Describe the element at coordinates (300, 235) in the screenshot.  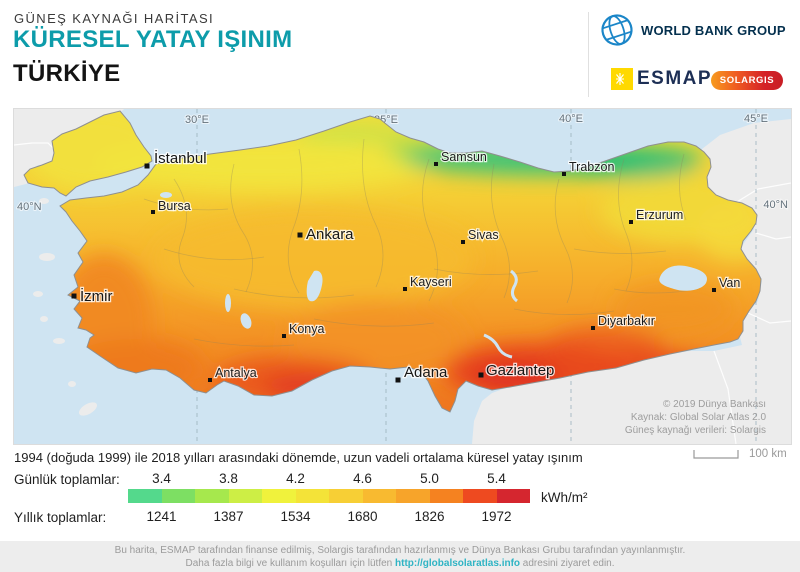
I see `city-marker-ankara` at that location.